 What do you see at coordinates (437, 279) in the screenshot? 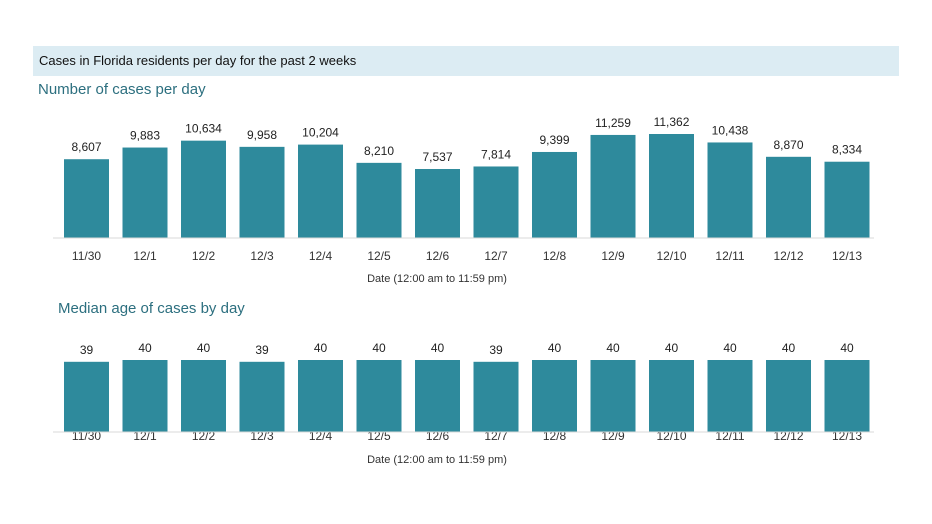
I see `cases-x-axis-title: Date (12:00 am to 11:59 pm)` at bounding box center [437, 279].